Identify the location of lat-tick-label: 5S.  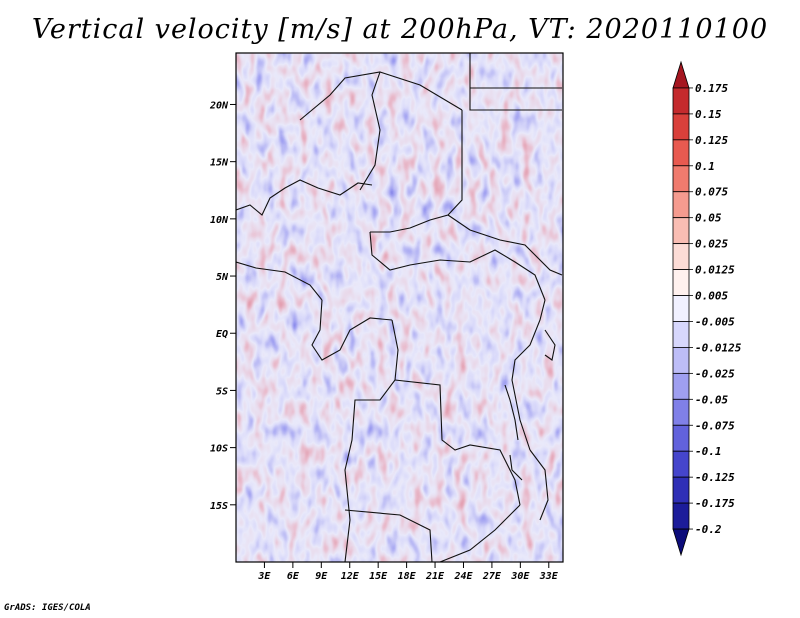
(222, 391).